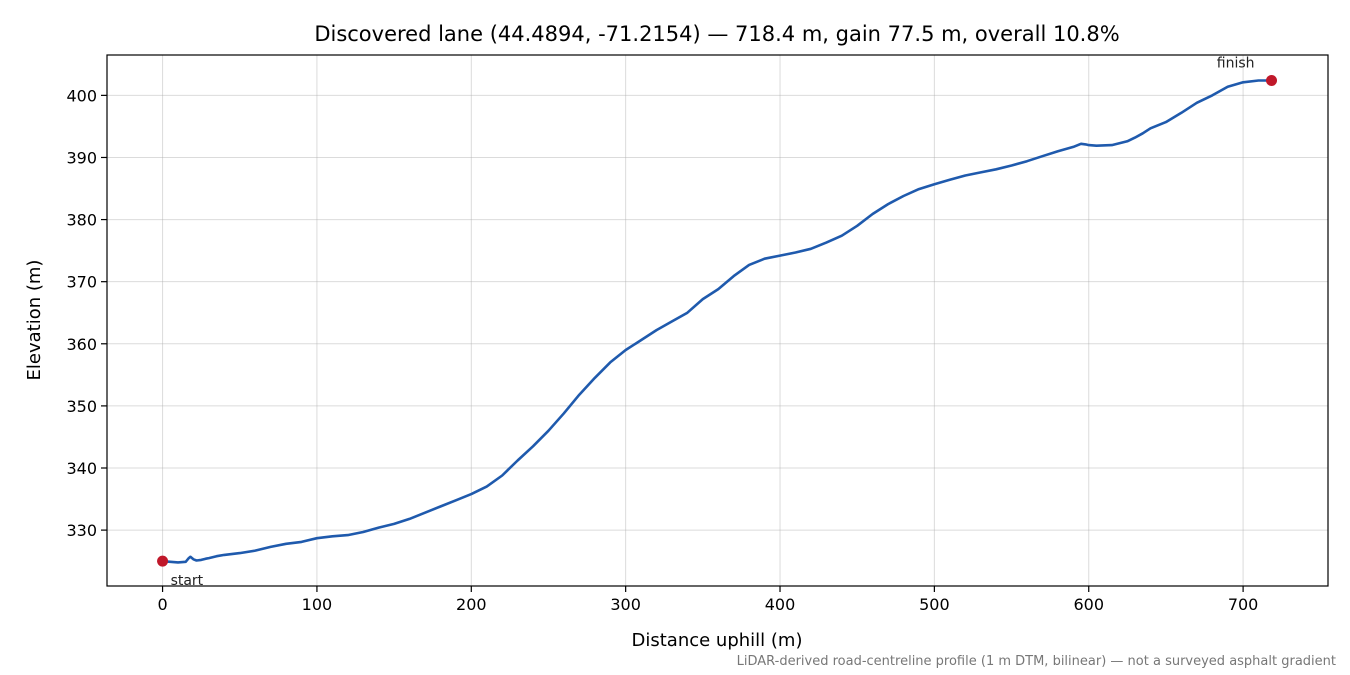 The height and width of the screenshot is (675, 1350). What do you see at coordinates (81, 95) in the screenshot?
I see `y-tick-label: 400` at bounding box center [81, 95].